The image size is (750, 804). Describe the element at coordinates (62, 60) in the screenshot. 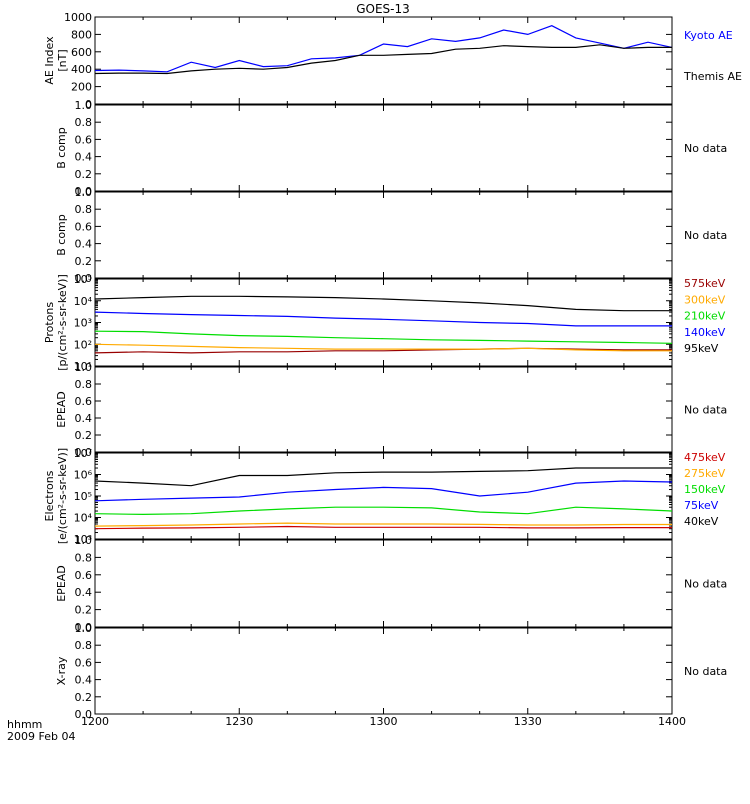

I see `y-axis-label: [nT]` at that location.